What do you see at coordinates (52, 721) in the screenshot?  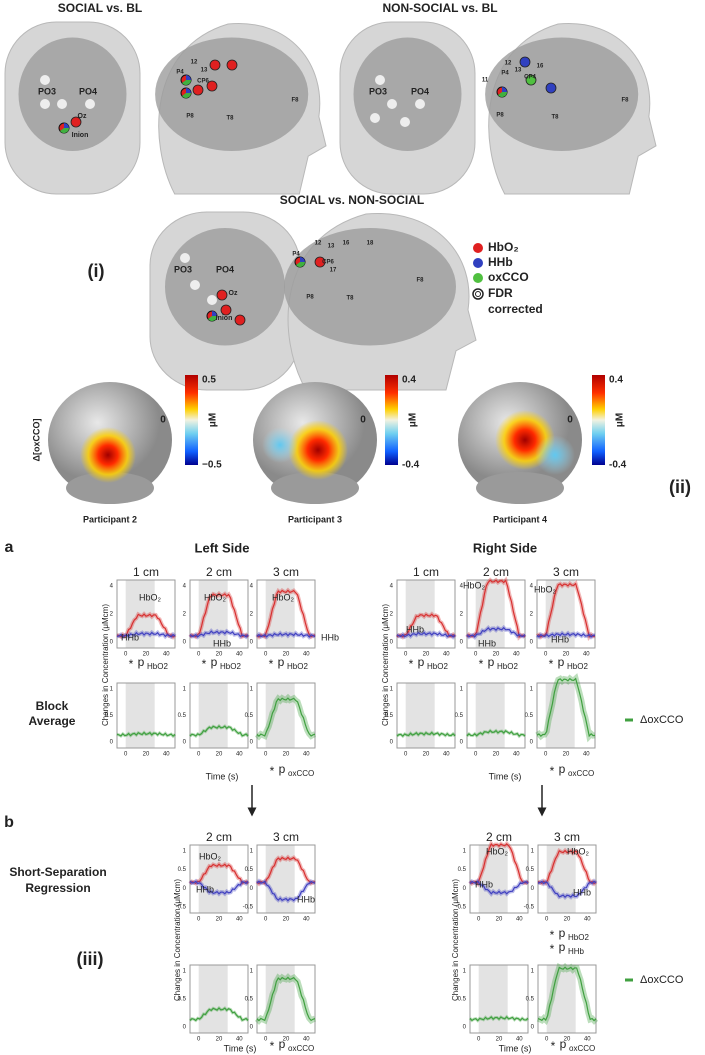 I see `row-label: Average` at bounding box center [52, 721].